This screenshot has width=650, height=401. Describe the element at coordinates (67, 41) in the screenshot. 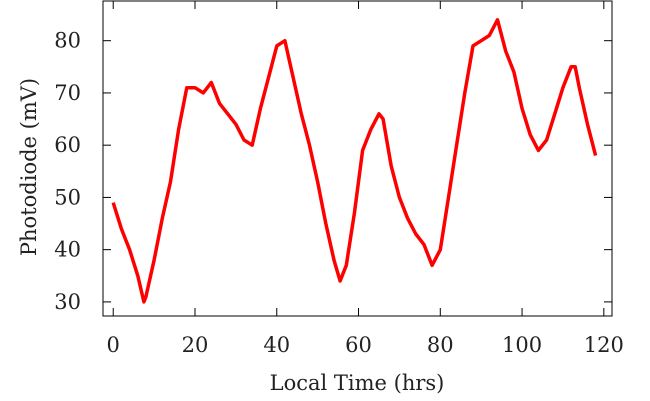

I see `y-tick-label: 80` at that location.